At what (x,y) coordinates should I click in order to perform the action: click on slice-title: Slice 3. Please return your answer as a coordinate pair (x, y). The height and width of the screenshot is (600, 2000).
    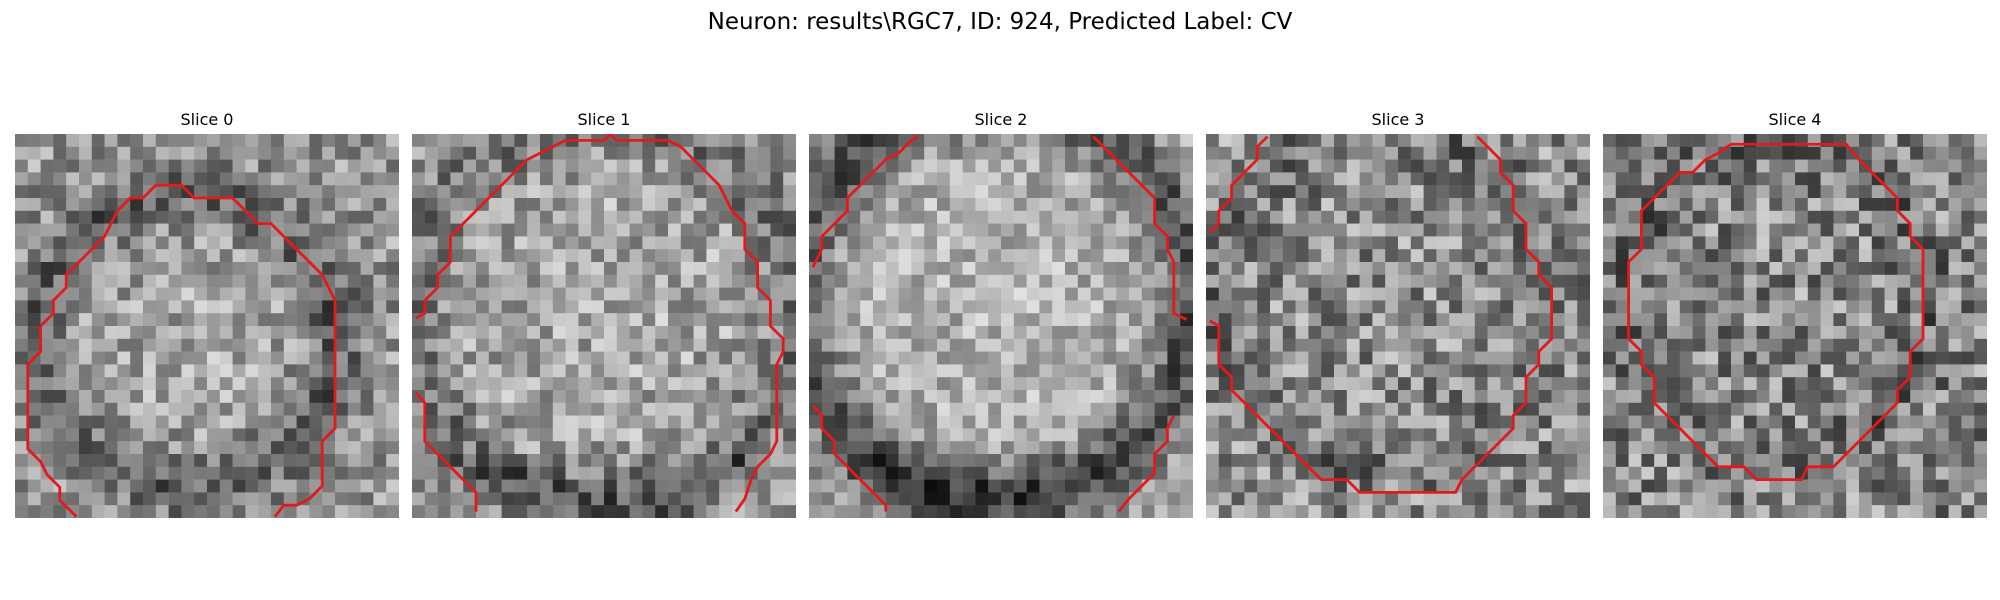
    Looking at the image, I should click on (1398, 120).